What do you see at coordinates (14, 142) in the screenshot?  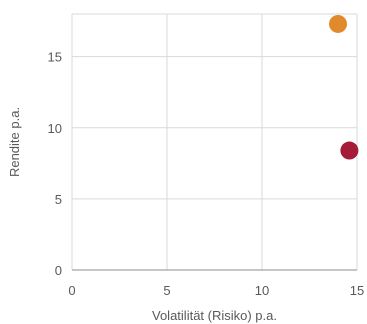 I see `y-axis-title: Rendite p.a.` at bounding box center [14, 142].